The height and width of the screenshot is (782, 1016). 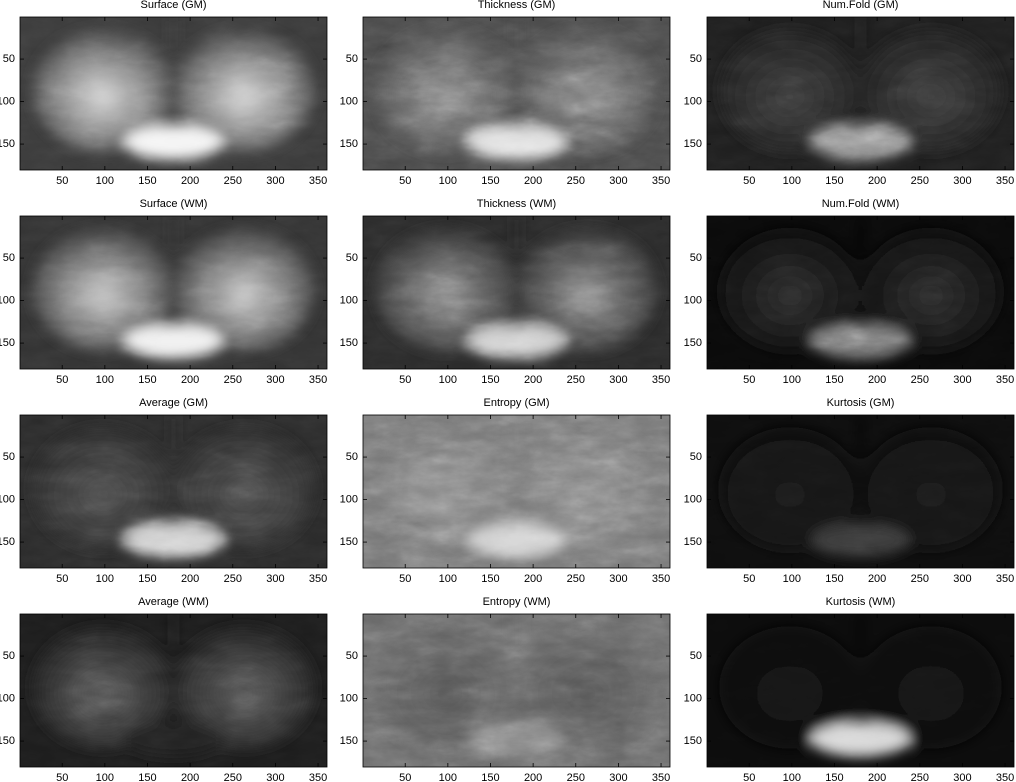 I want to click on panel: Entropy (GM) 50 100 150 200 250 300 350 50 100 150, so click(x=505, y=491).